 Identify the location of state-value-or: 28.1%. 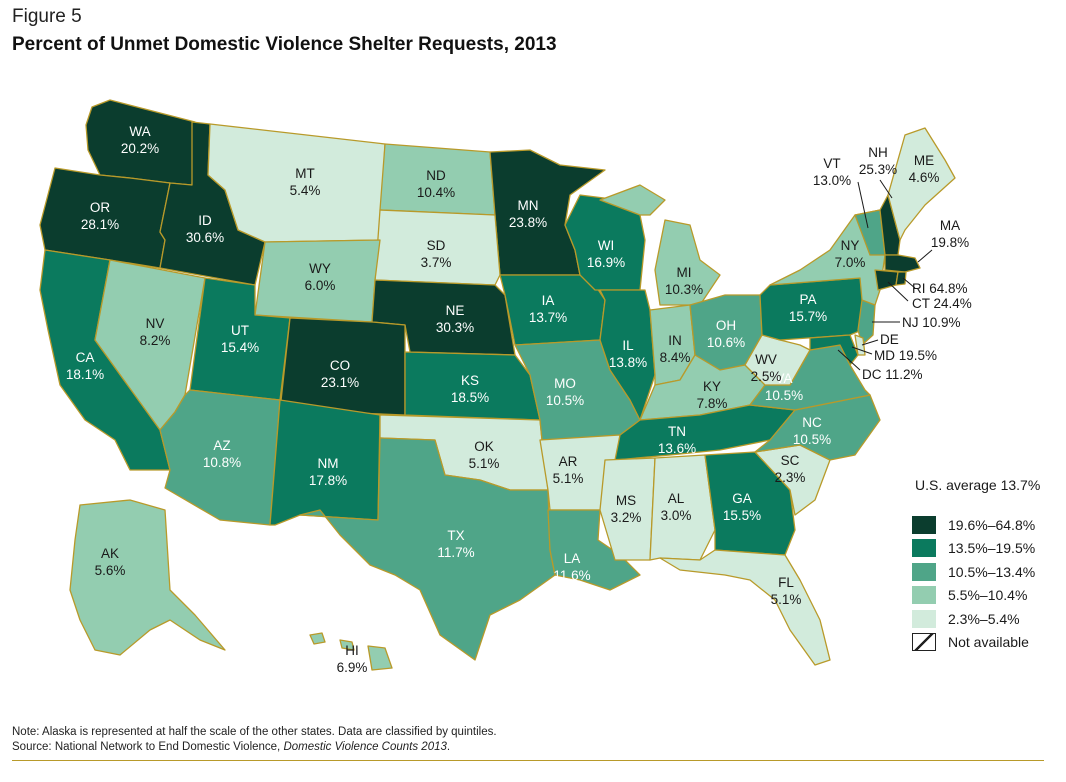
(100, 224).